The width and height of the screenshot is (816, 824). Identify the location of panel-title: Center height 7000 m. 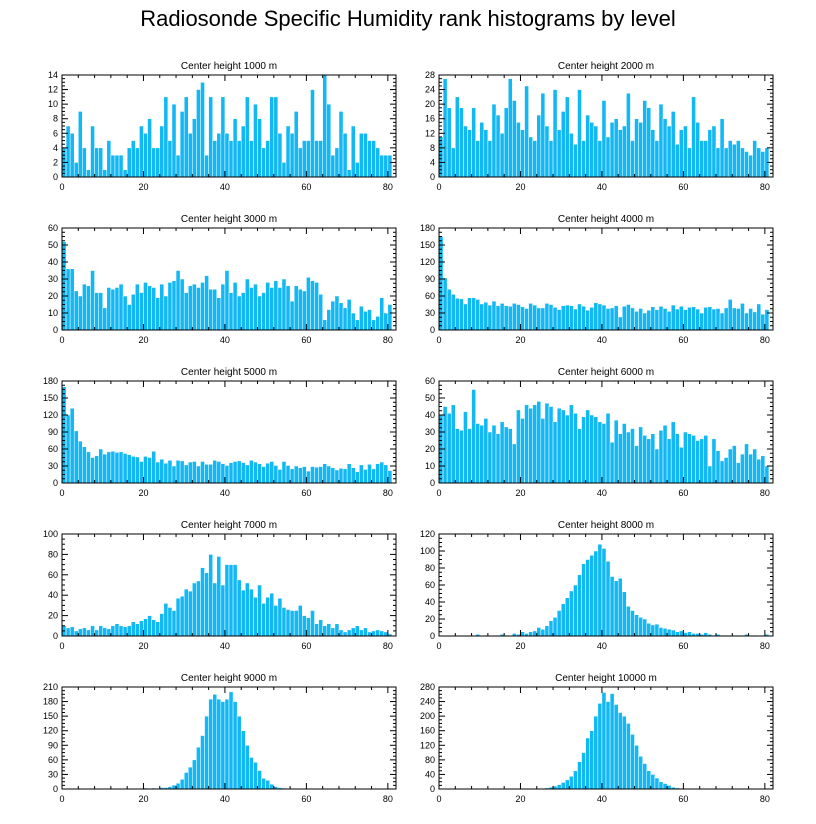
(229, 525).